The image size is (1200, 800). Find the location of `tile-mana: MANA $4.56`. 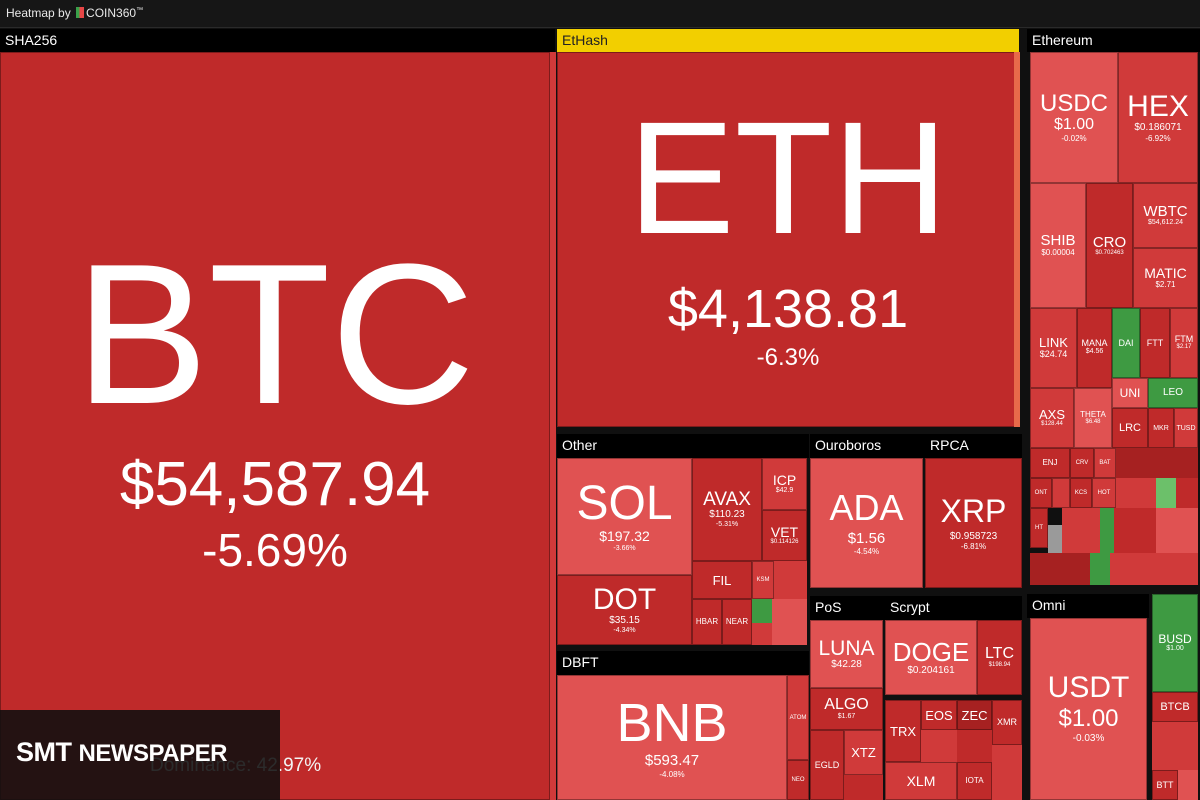

tile-mana: MANA $4.56 is located at coordinates (1094, 348).